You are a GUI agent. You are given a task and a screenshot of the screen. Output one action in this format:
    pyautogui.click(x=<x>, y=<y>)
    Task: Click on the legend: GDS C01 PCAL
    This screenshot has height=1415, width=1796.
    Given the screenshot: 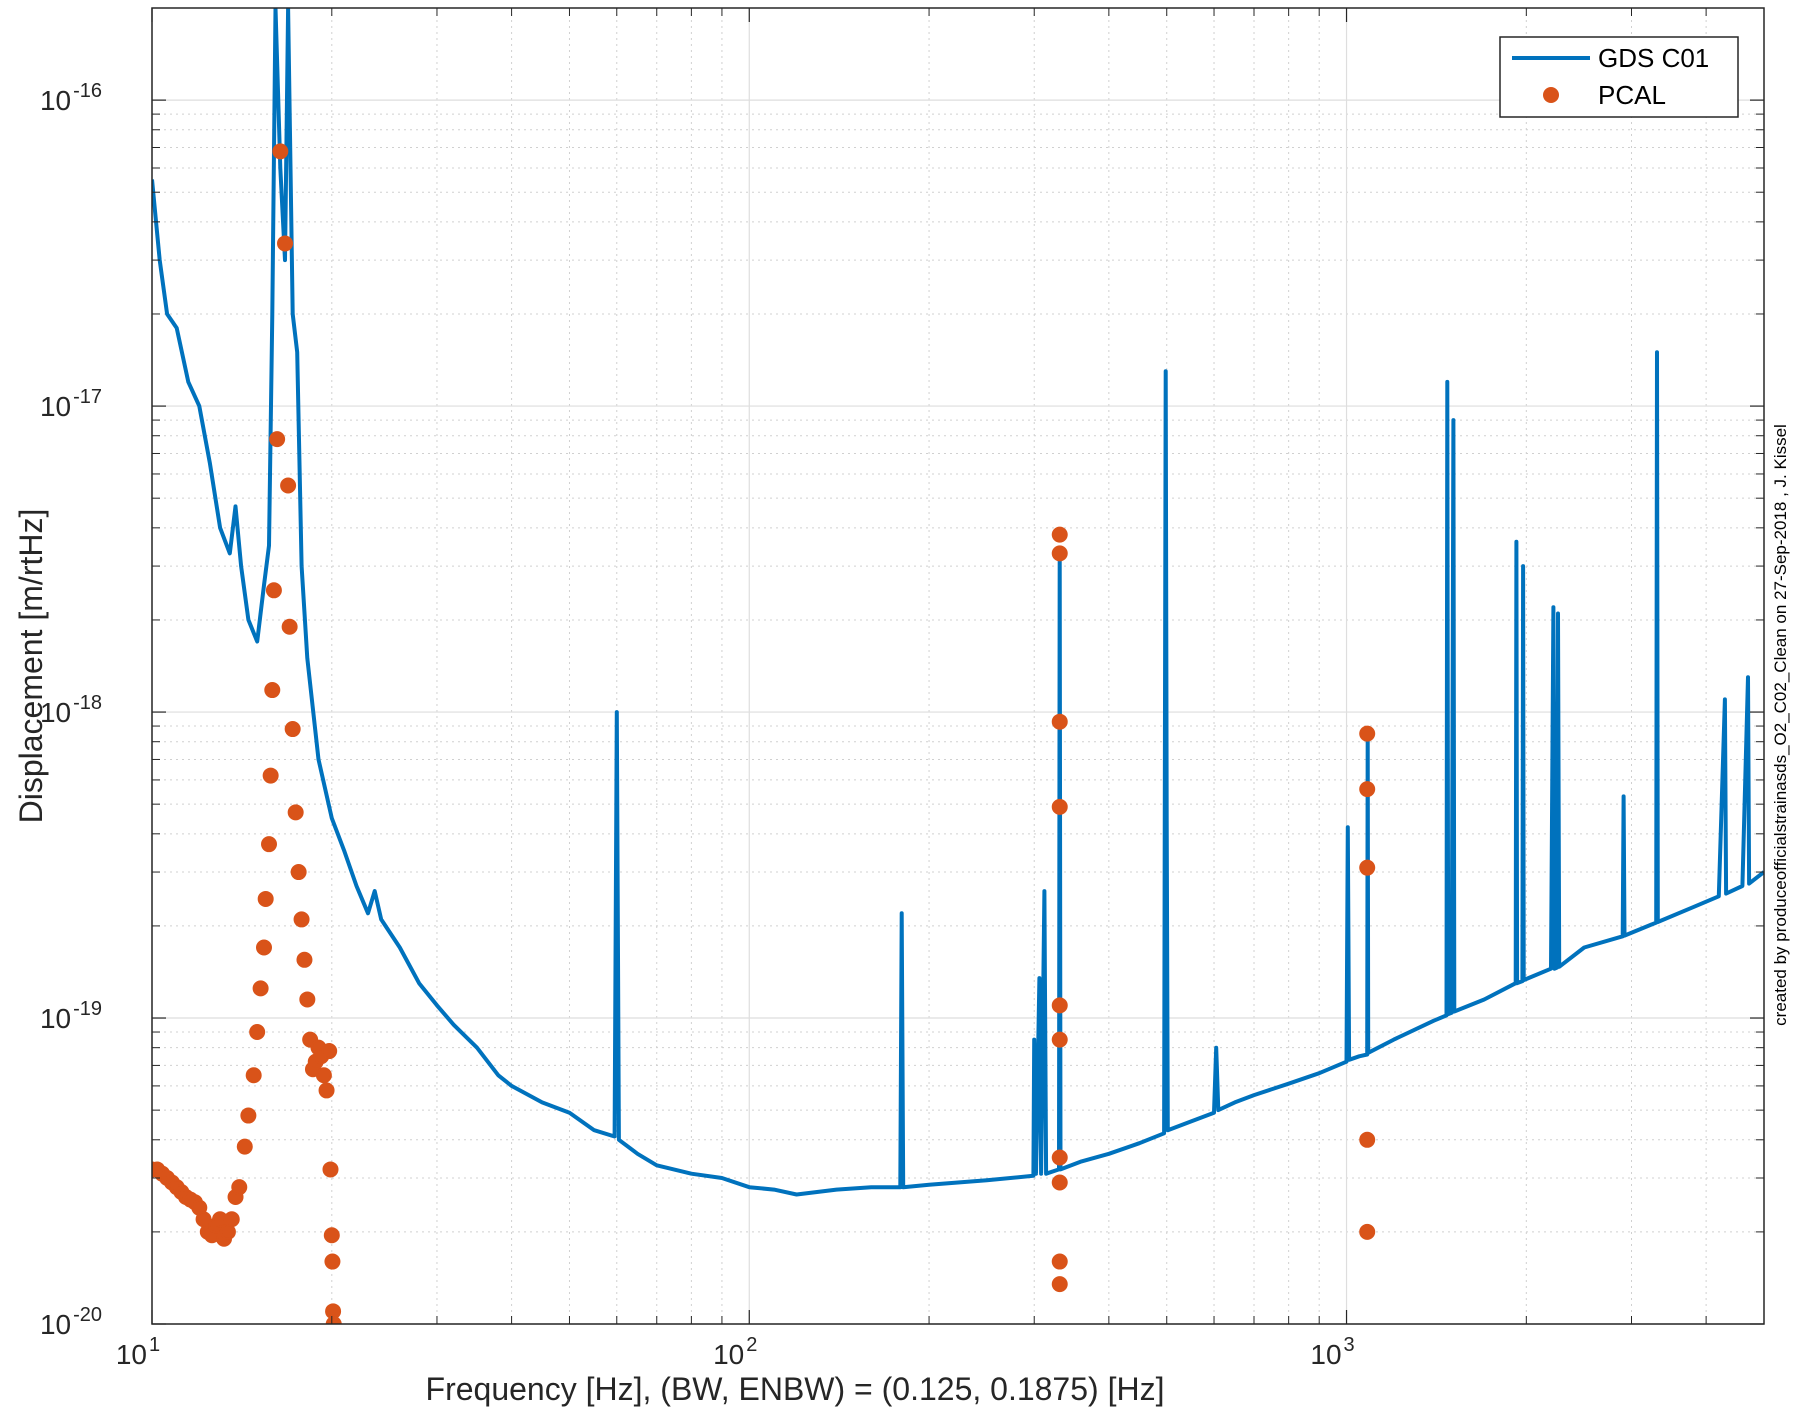 What is the action you would take?
    pyautogui.click(x=1619, y=77)
    